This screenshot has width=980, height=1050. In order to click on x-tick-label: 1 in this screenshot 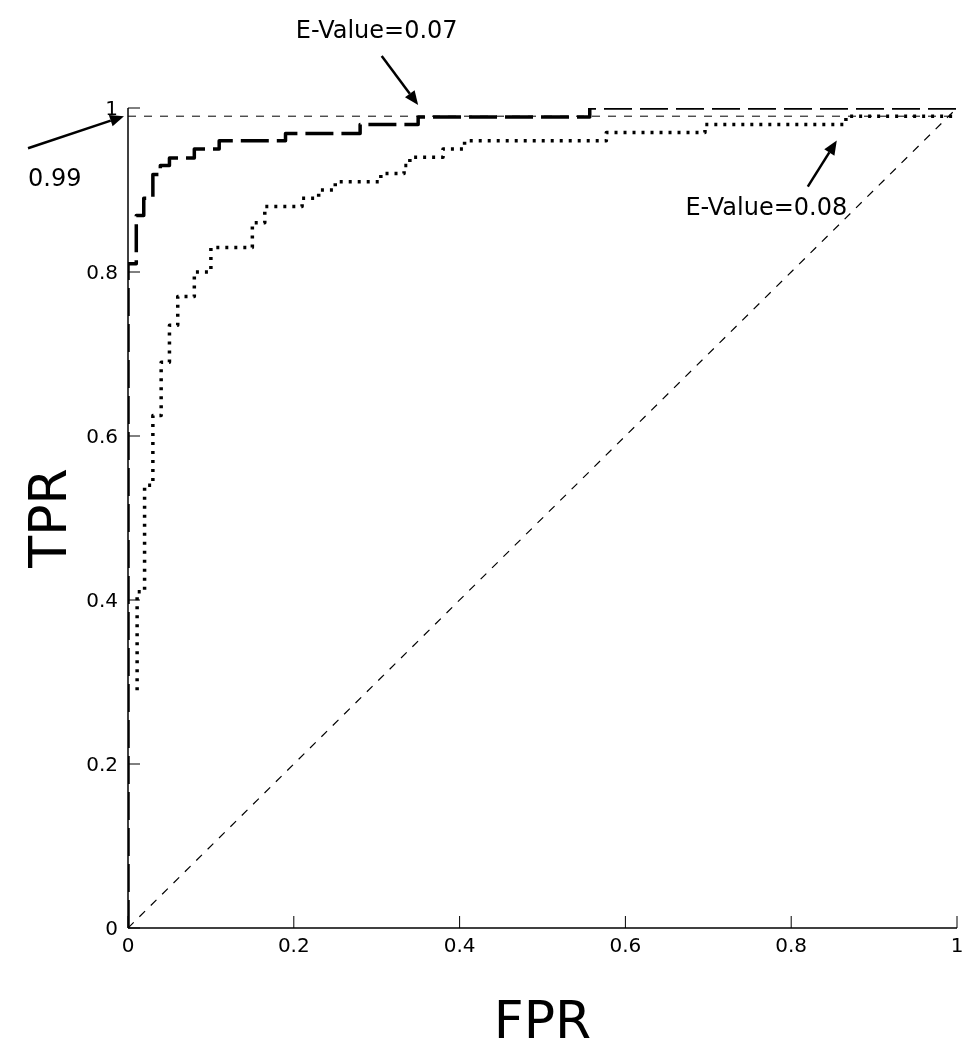, I will do `click(957, 945)`.